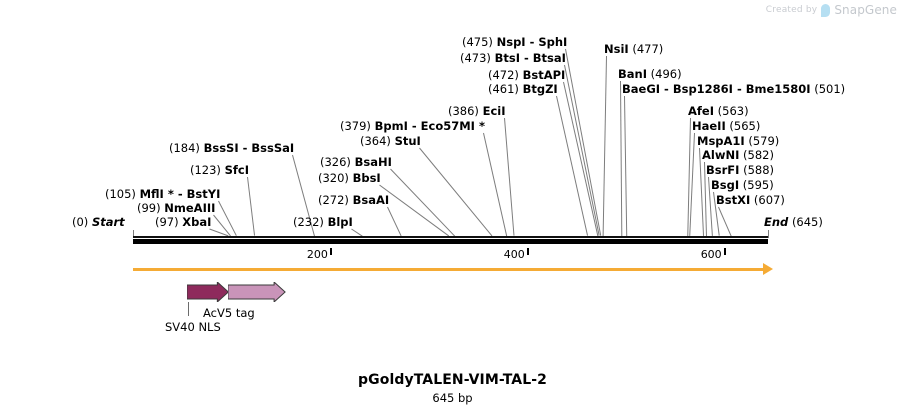 The width and height of the screenshot is (905, 412). Describe the element at coordinates (503, 89) in the screenshot. I see `enzyme-position: (461)` at that location.